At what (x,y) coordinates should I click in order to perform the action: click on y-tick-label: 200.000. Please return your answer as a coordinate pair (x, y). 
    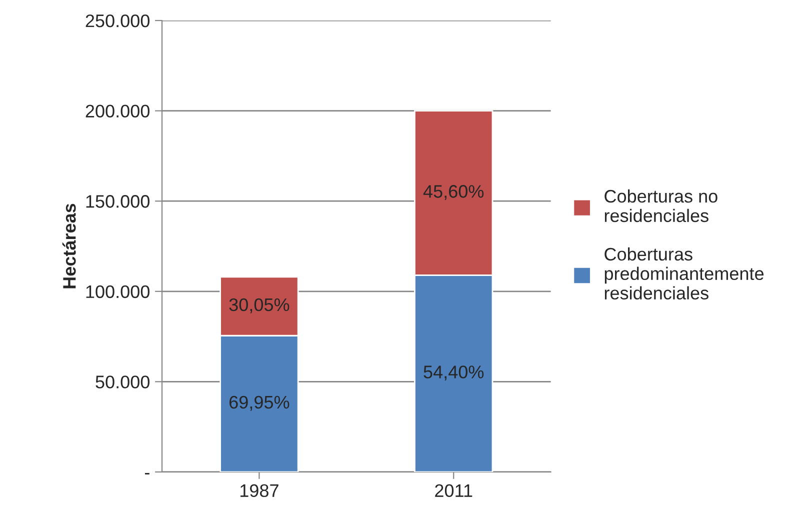
    Looking at the image, I should click on (118, 111).